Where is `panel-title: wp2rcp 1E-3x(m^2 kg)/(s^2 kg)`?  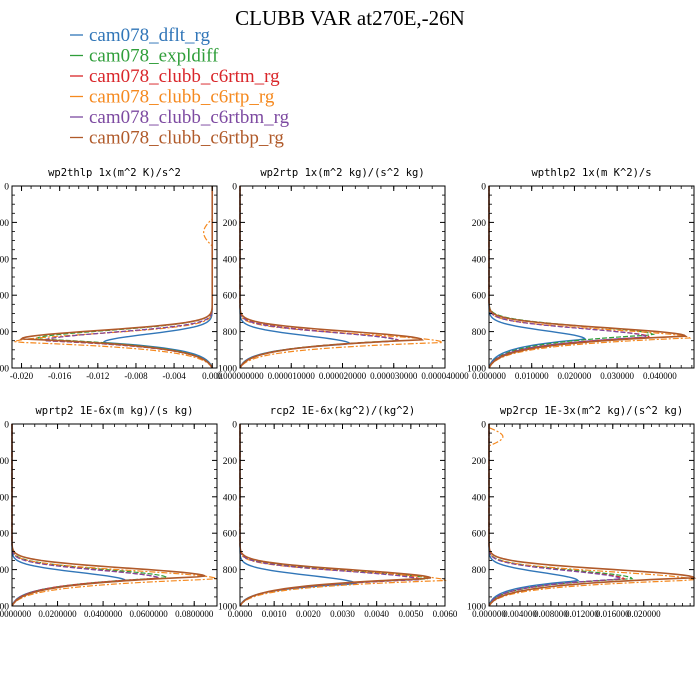
panel-title: wp2rcp 1E-3x(m^2 kg)/(s^2 kg) is located at coordinates (591, 411).